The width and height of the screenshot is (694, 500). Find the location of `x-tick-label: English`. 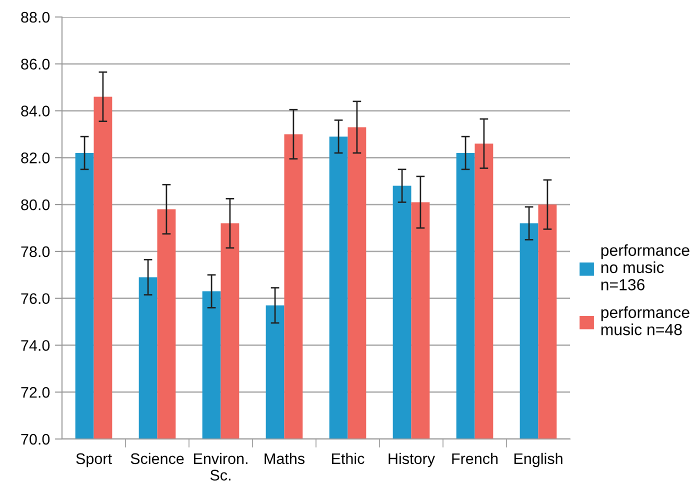

x-tick-label: English is located at coordinates (538, 460).